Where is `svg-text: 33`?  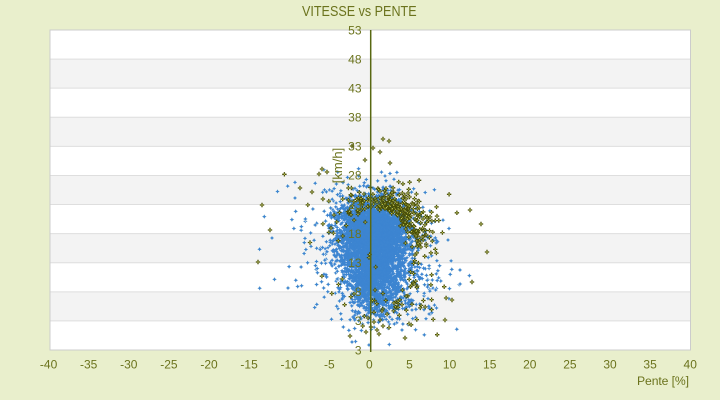 svg-text: 33 is located at coordinates (355, 147).